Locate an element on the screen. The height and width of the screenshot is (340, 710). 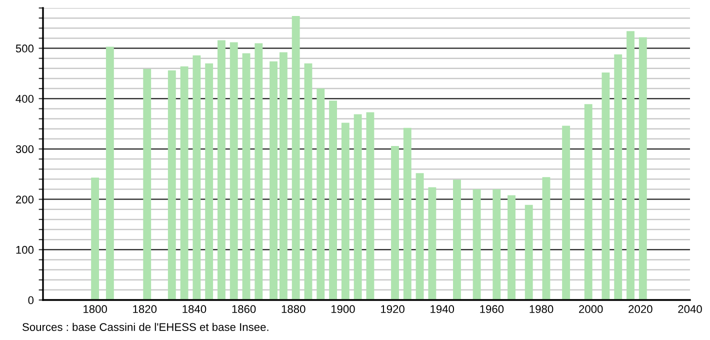
x-tick-label: 1960 is located at coordinates (492, 309).